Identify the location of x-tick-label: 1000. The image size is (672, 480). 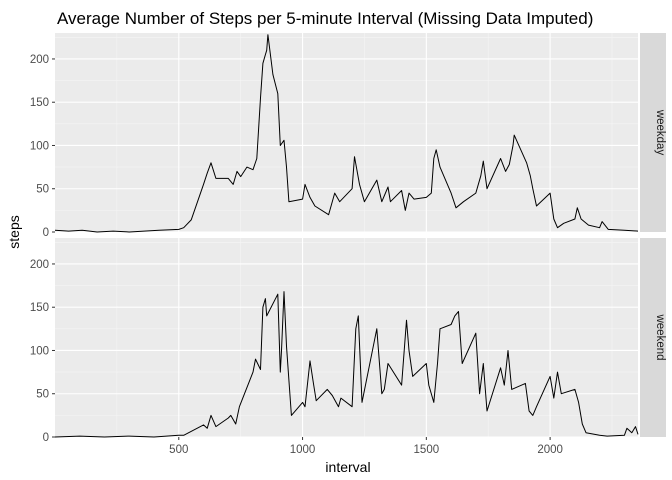
(303, 450).